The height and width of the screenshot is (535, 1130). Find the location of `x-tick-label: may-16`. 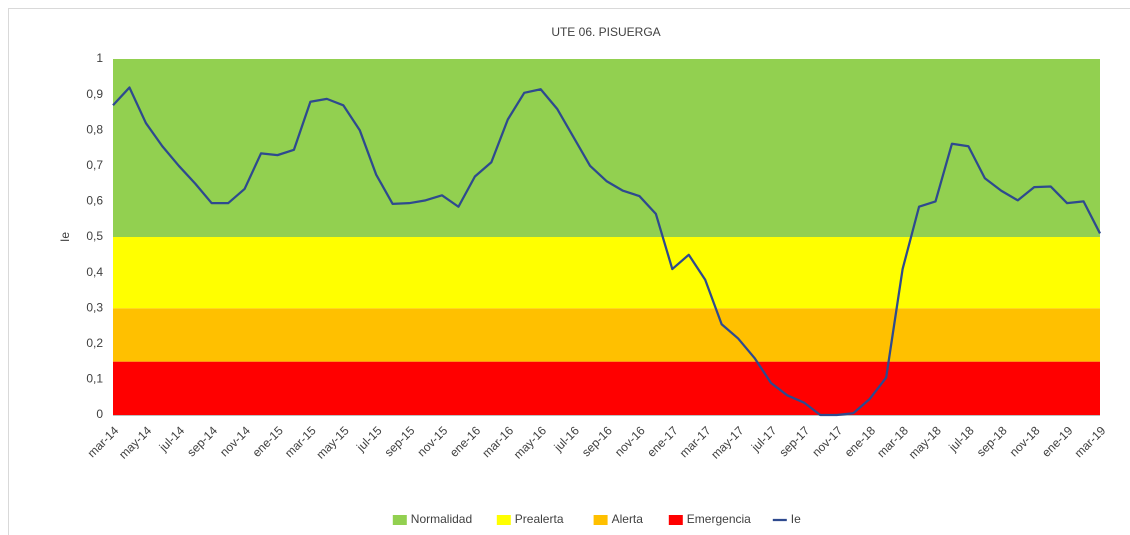

x-tick-label: may-16 is located at coordinates (530, 442).